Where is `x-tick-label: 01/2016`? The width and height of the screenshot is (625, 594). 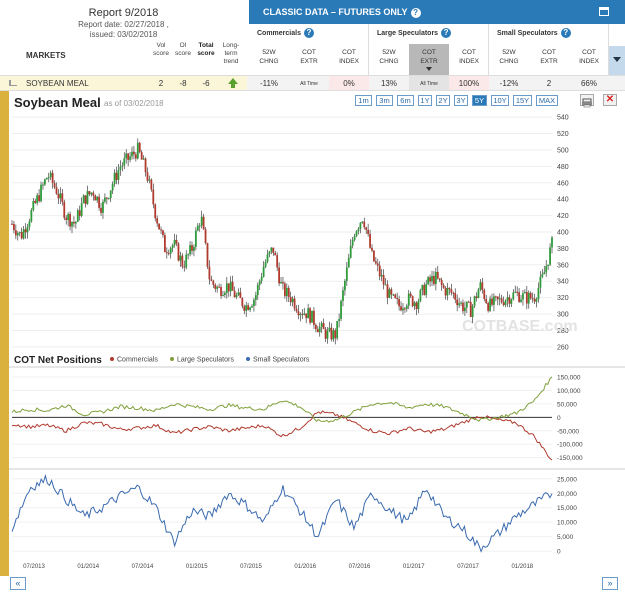 x-tick-label: 01/2016 is located at coordinates (305, 567).